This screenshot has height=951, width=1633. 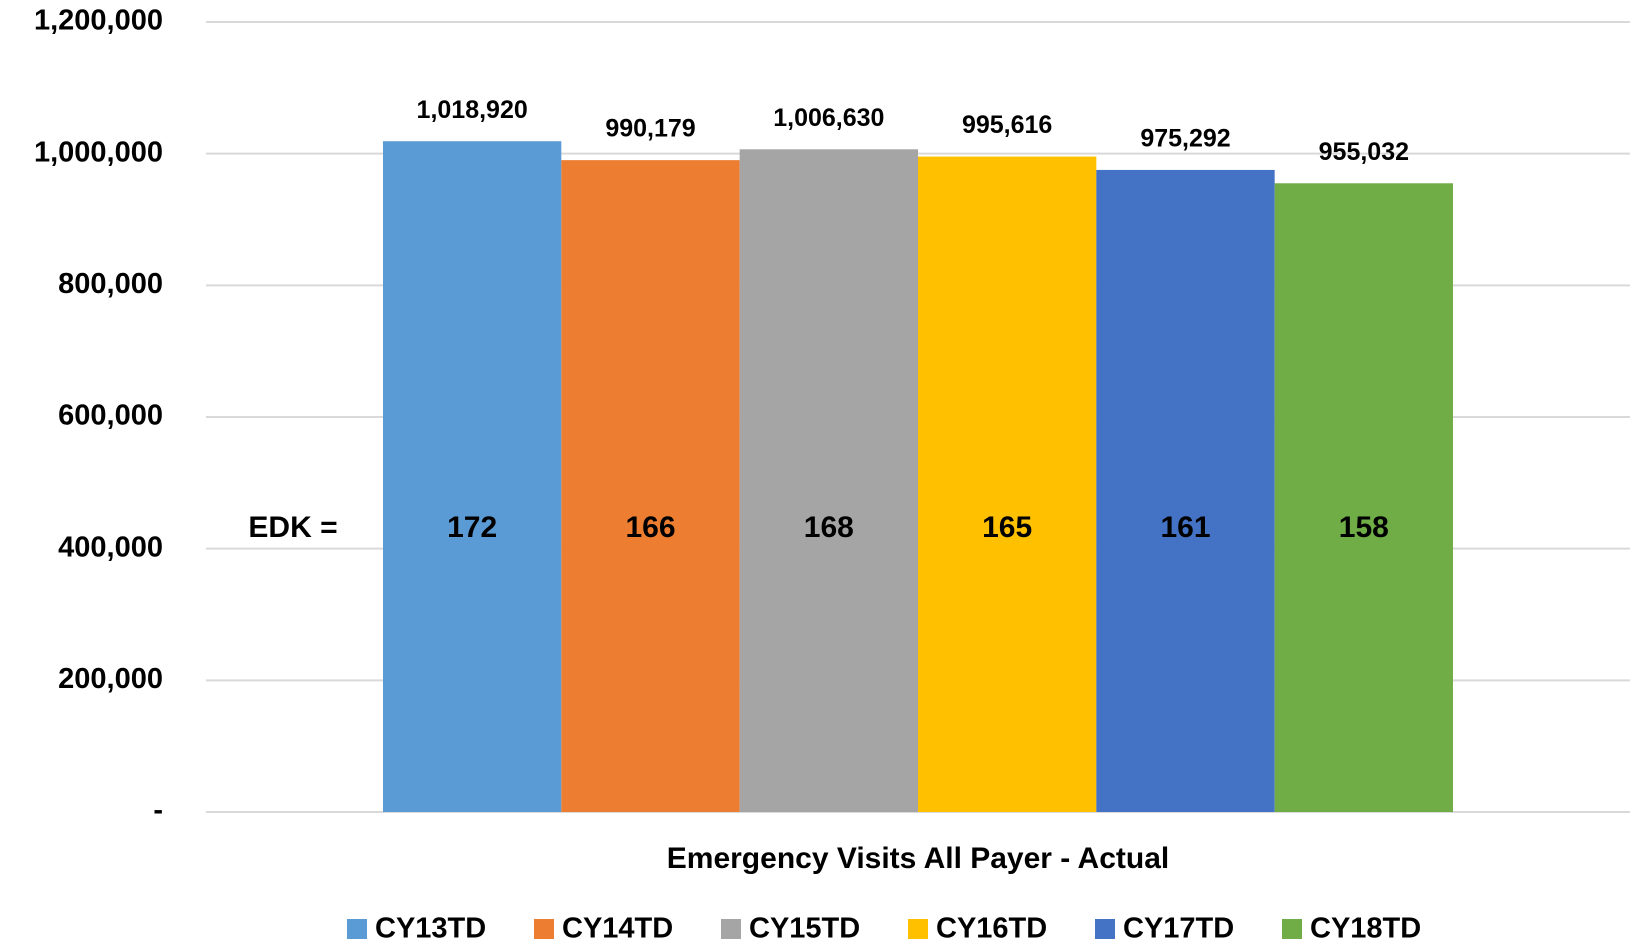 What do you see at coordinates (1007, 527) in the screenshot?
I see `edk-label: 165` at bounding box center [1007, 527].